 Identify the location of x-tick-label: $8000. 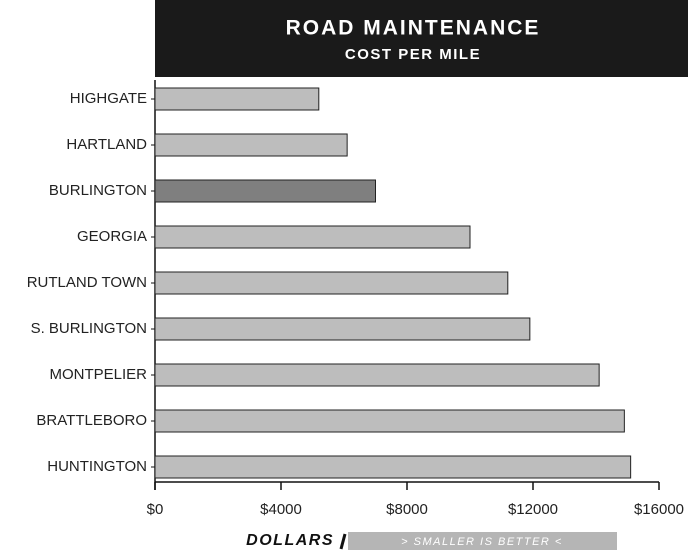
(407, 509).